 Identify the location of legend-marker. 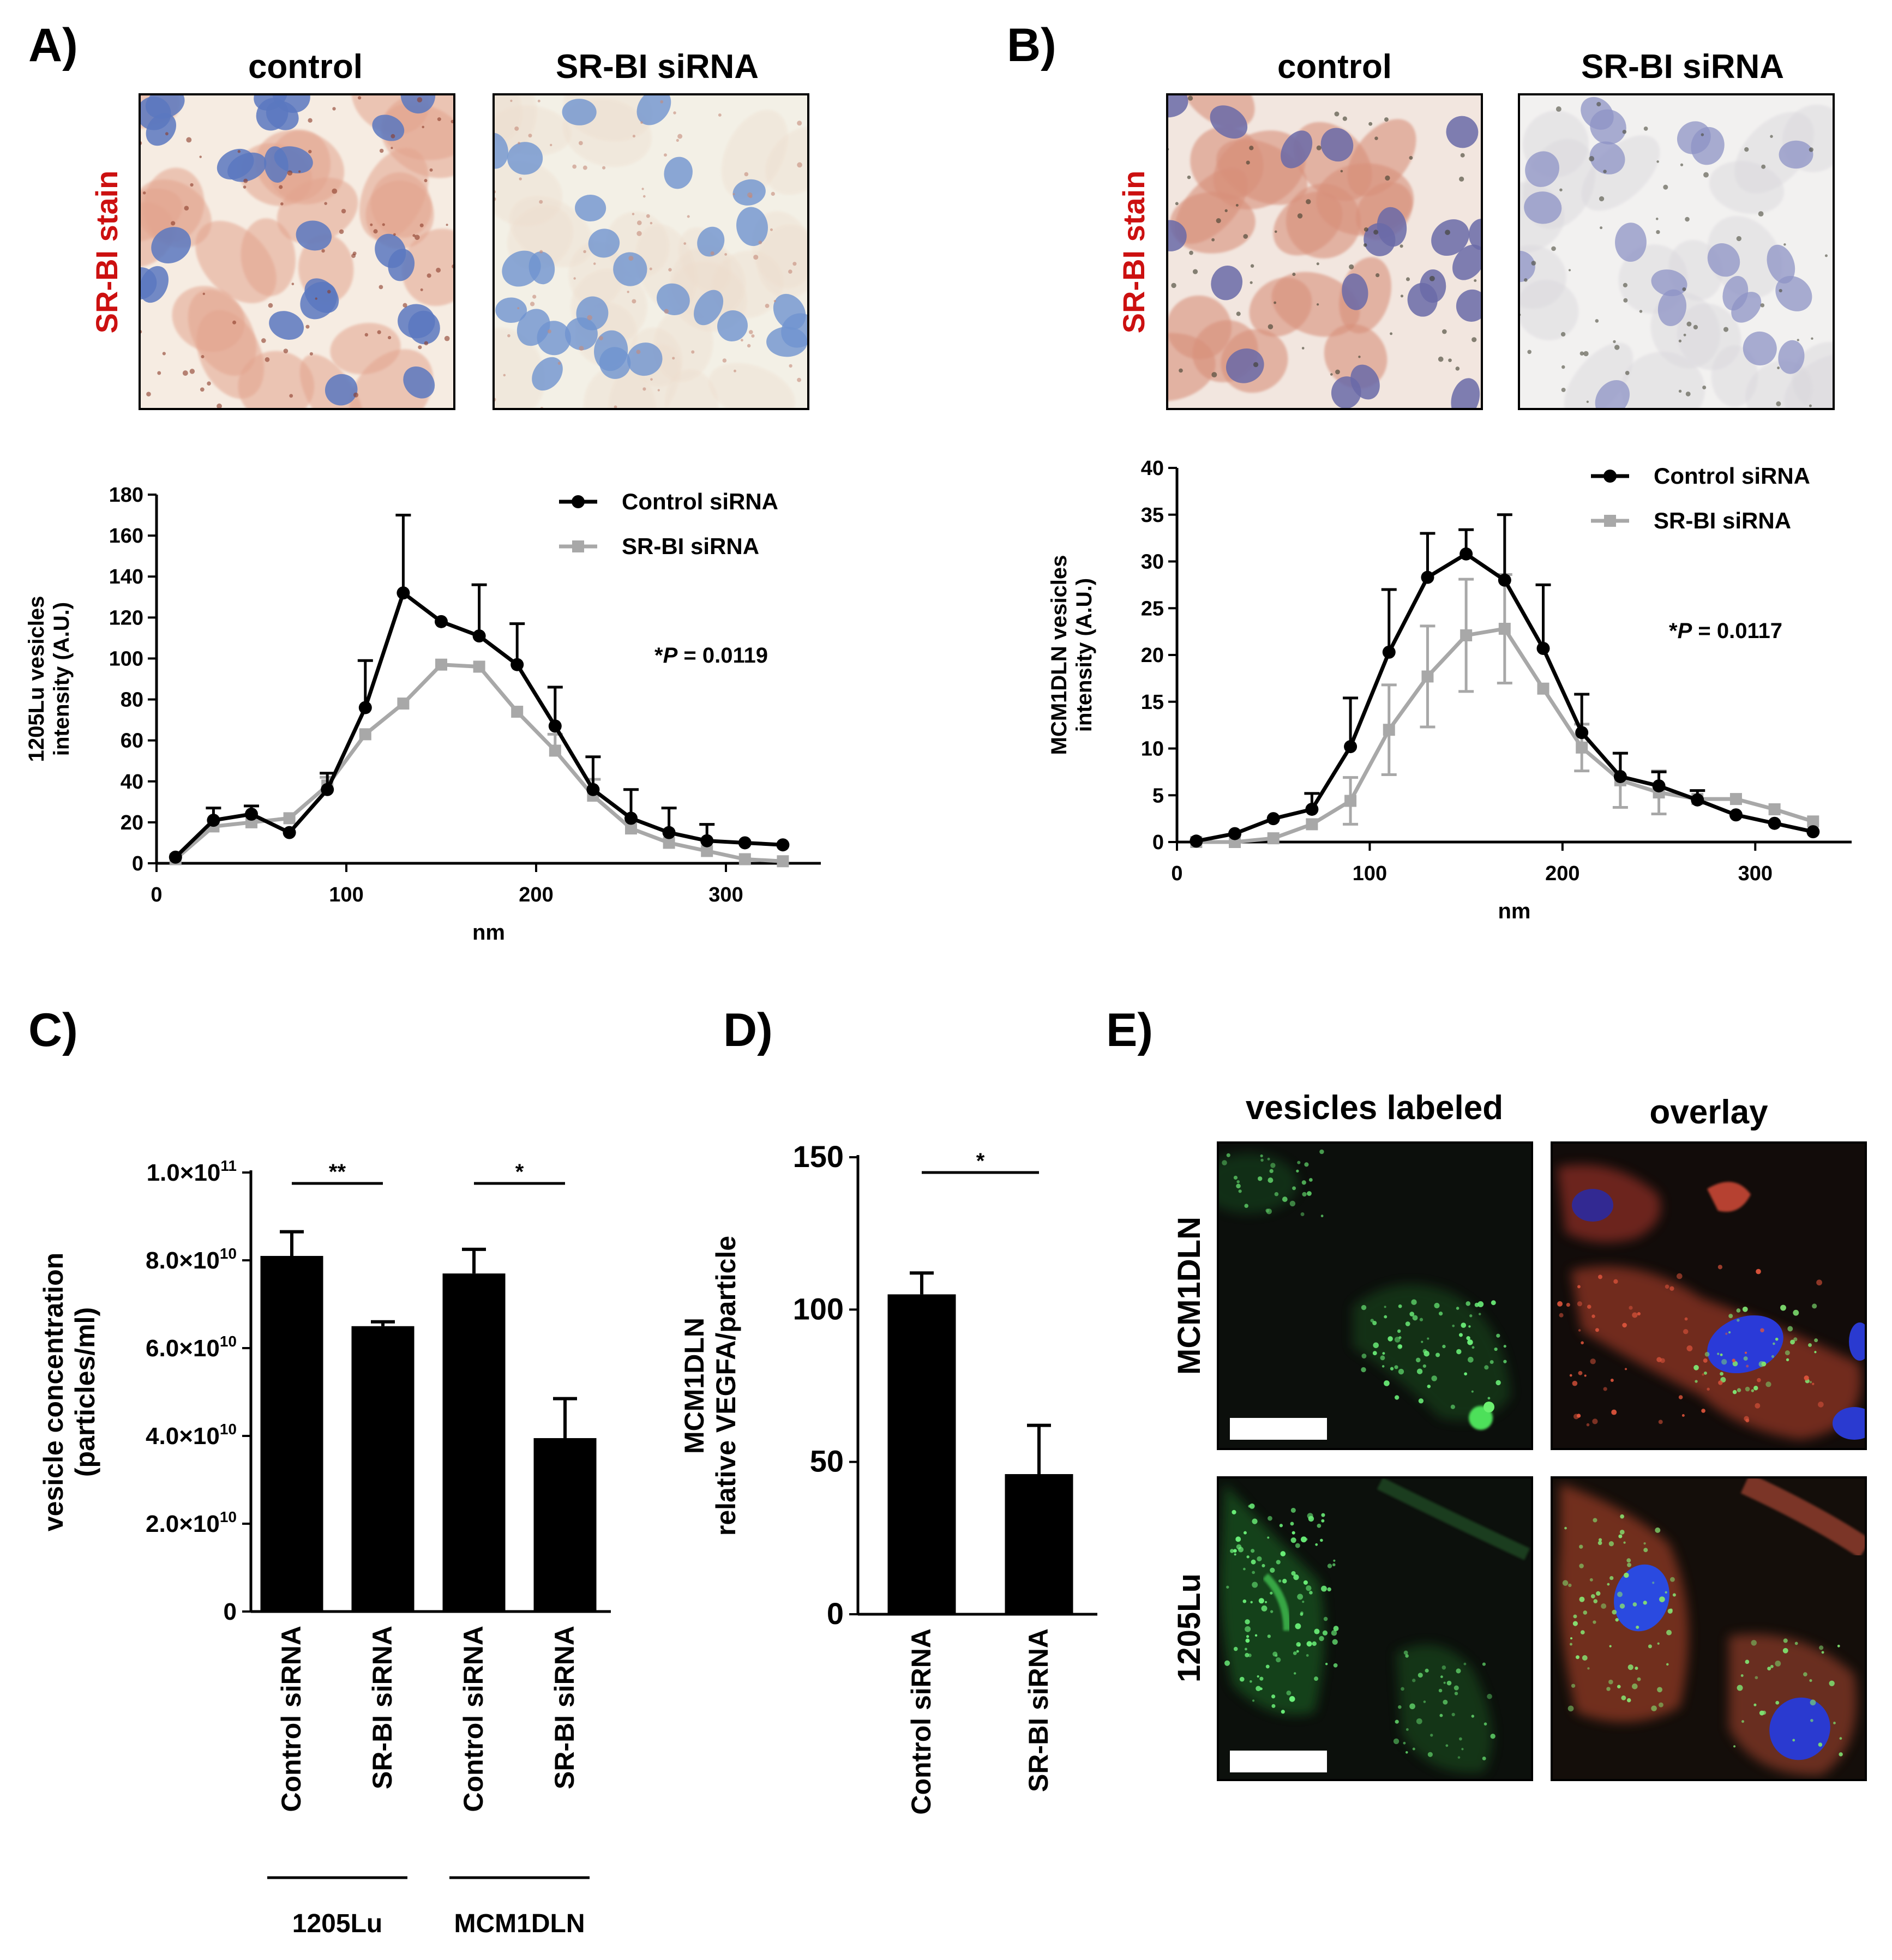
(1610, 476).